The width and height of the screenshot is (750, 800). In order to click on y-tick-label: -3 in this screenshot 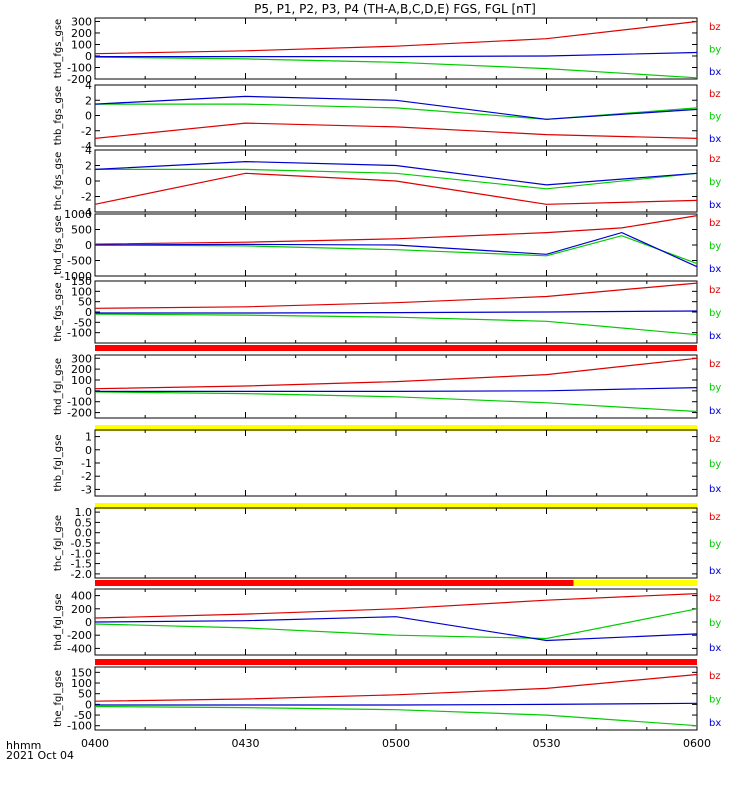, I will do `click(86, 489)`.